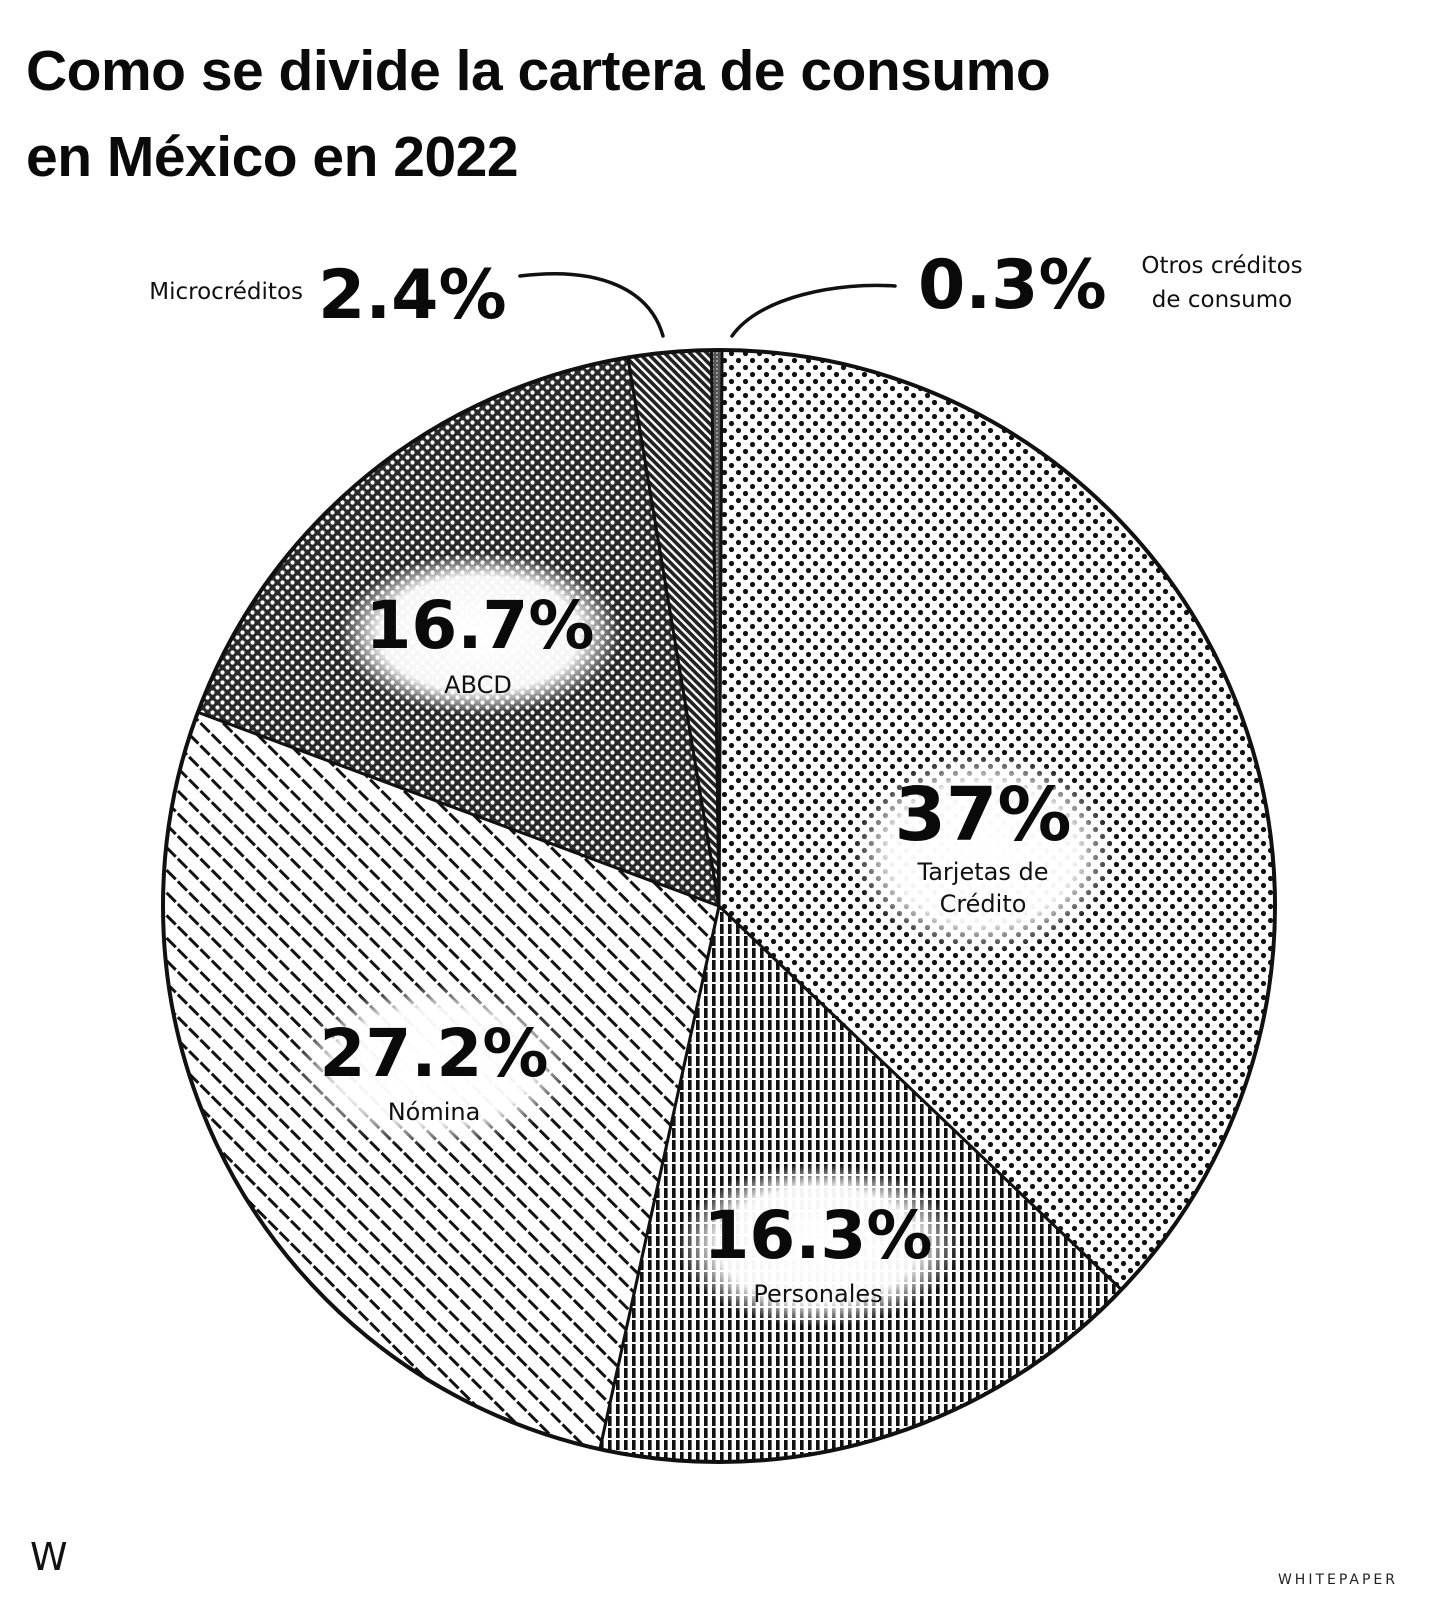  Describe the element at coordinates (49, 1557) in the screenshot. I see `brand-logo-mark: W` at that location.